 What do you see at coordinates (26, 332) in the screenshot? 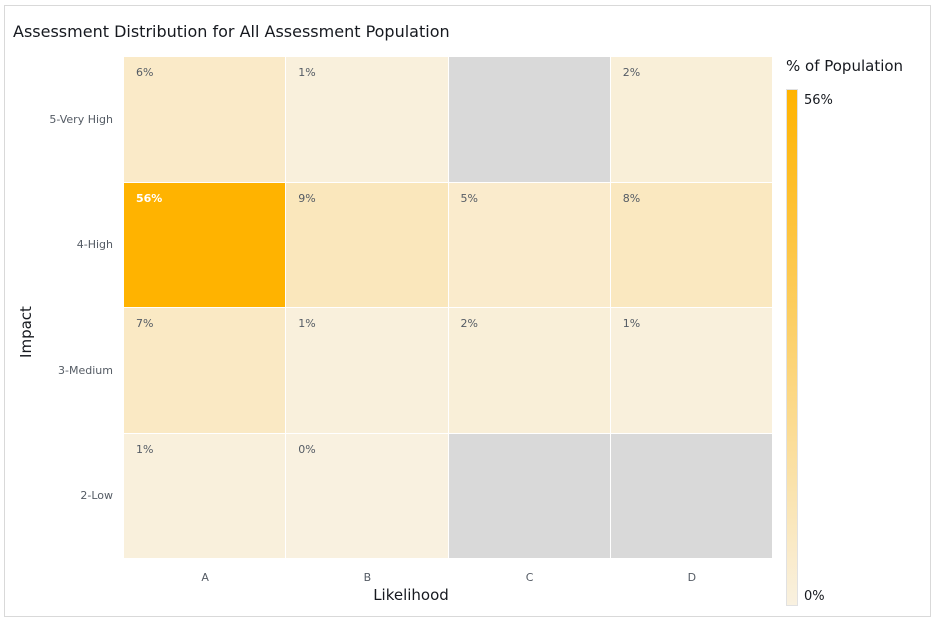
I see `y-axis-label: Impact` at bounding box center [26, 332].